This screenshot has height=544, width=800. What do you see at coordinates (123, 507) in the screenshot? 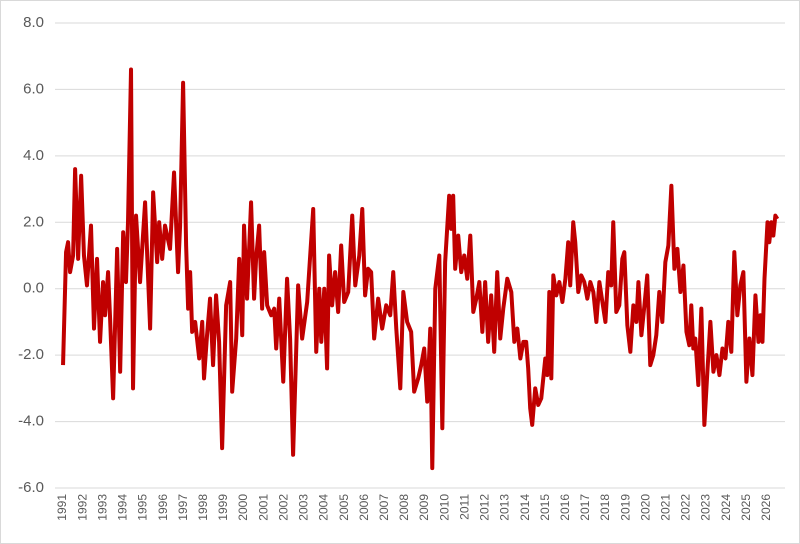
I see `x-tick-label: 1994` at bounding box center [123, 507].